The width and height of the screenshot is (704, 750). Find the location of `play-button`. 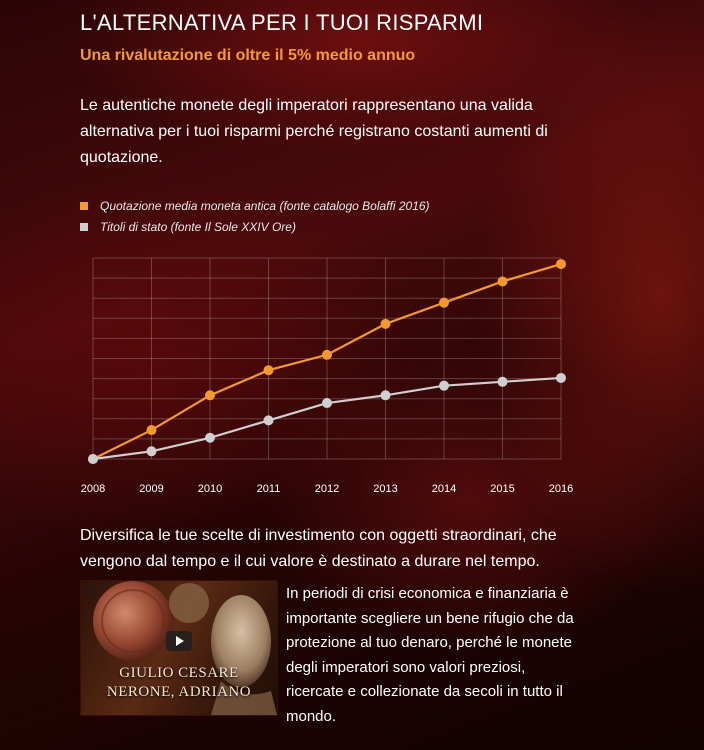

play-button is located at coordinates (179, 641).